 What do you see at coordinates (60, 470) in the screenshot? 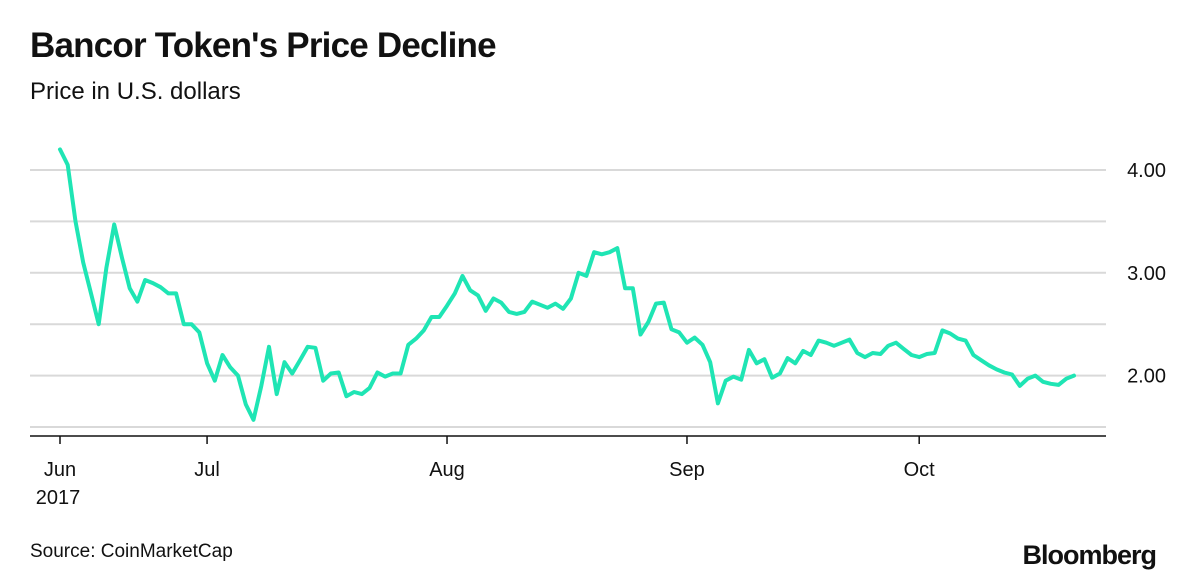
I see `x-tick-label: Jun` at bounding box center [60, 470].